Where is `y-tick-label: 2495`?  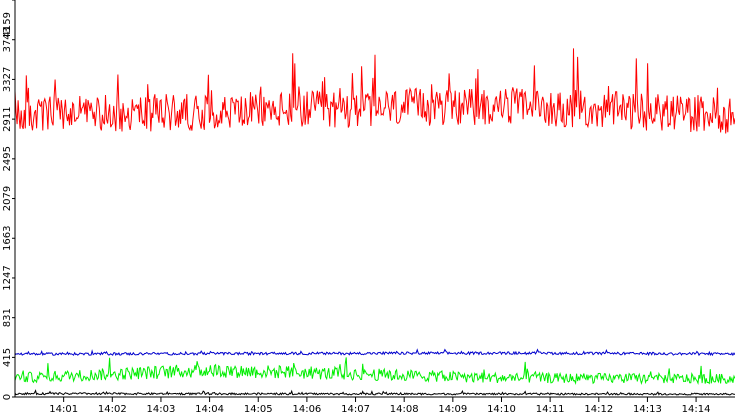
y-tick-label: 2495 is located at coordinates (7, 158).